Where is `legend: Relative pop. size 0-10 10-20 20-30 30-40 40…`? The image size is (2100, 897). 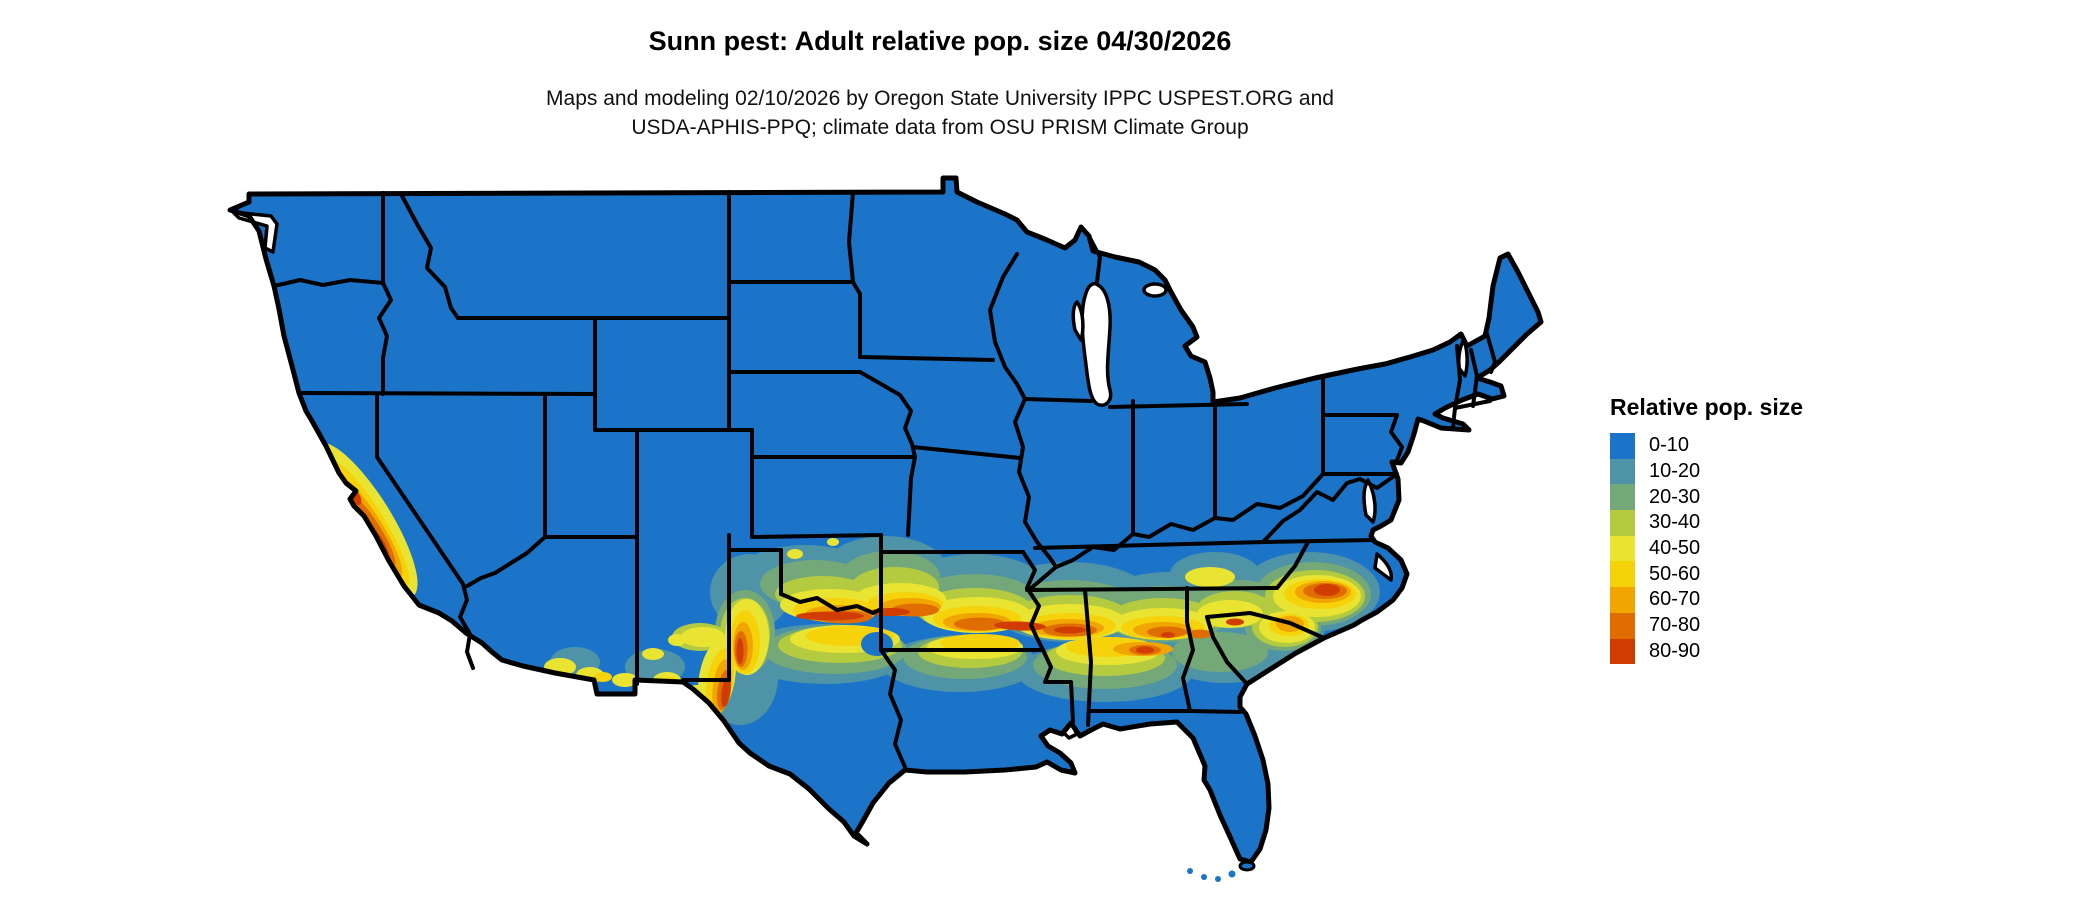 legend: Relative pop. size 0-10 10-20 20-30 30-40 40… is located at coordinates (1740, 529).